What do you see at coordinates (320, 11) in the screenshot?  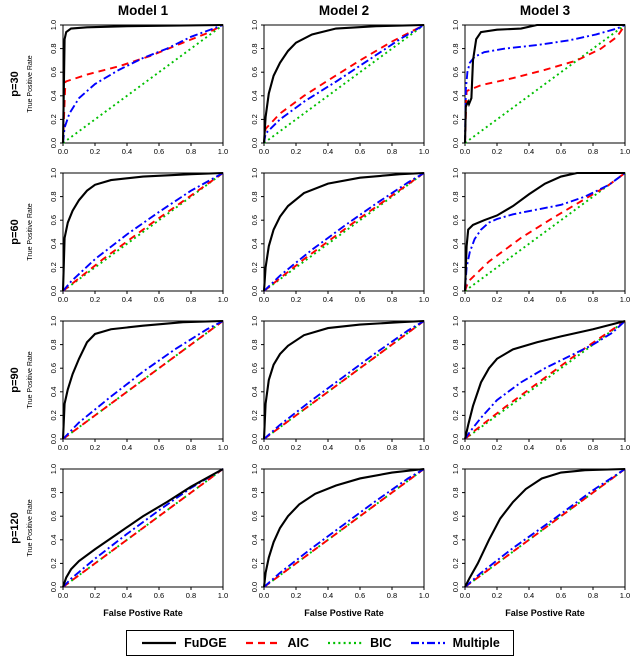 I see `column-titles: Model 1 Model 2 Model 3` at bounding box center [320, 11].